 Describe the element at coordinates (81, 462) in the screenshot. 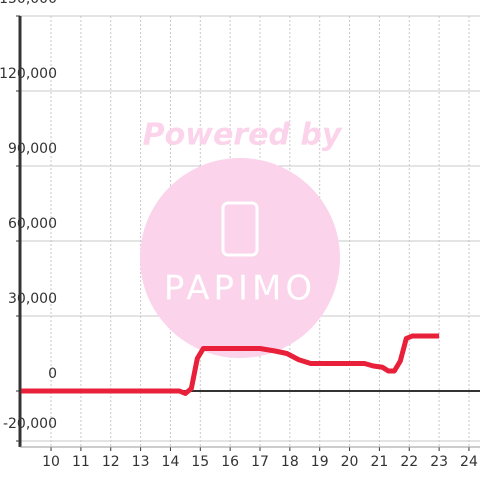

I see `x-tick-label: 11` at that location.